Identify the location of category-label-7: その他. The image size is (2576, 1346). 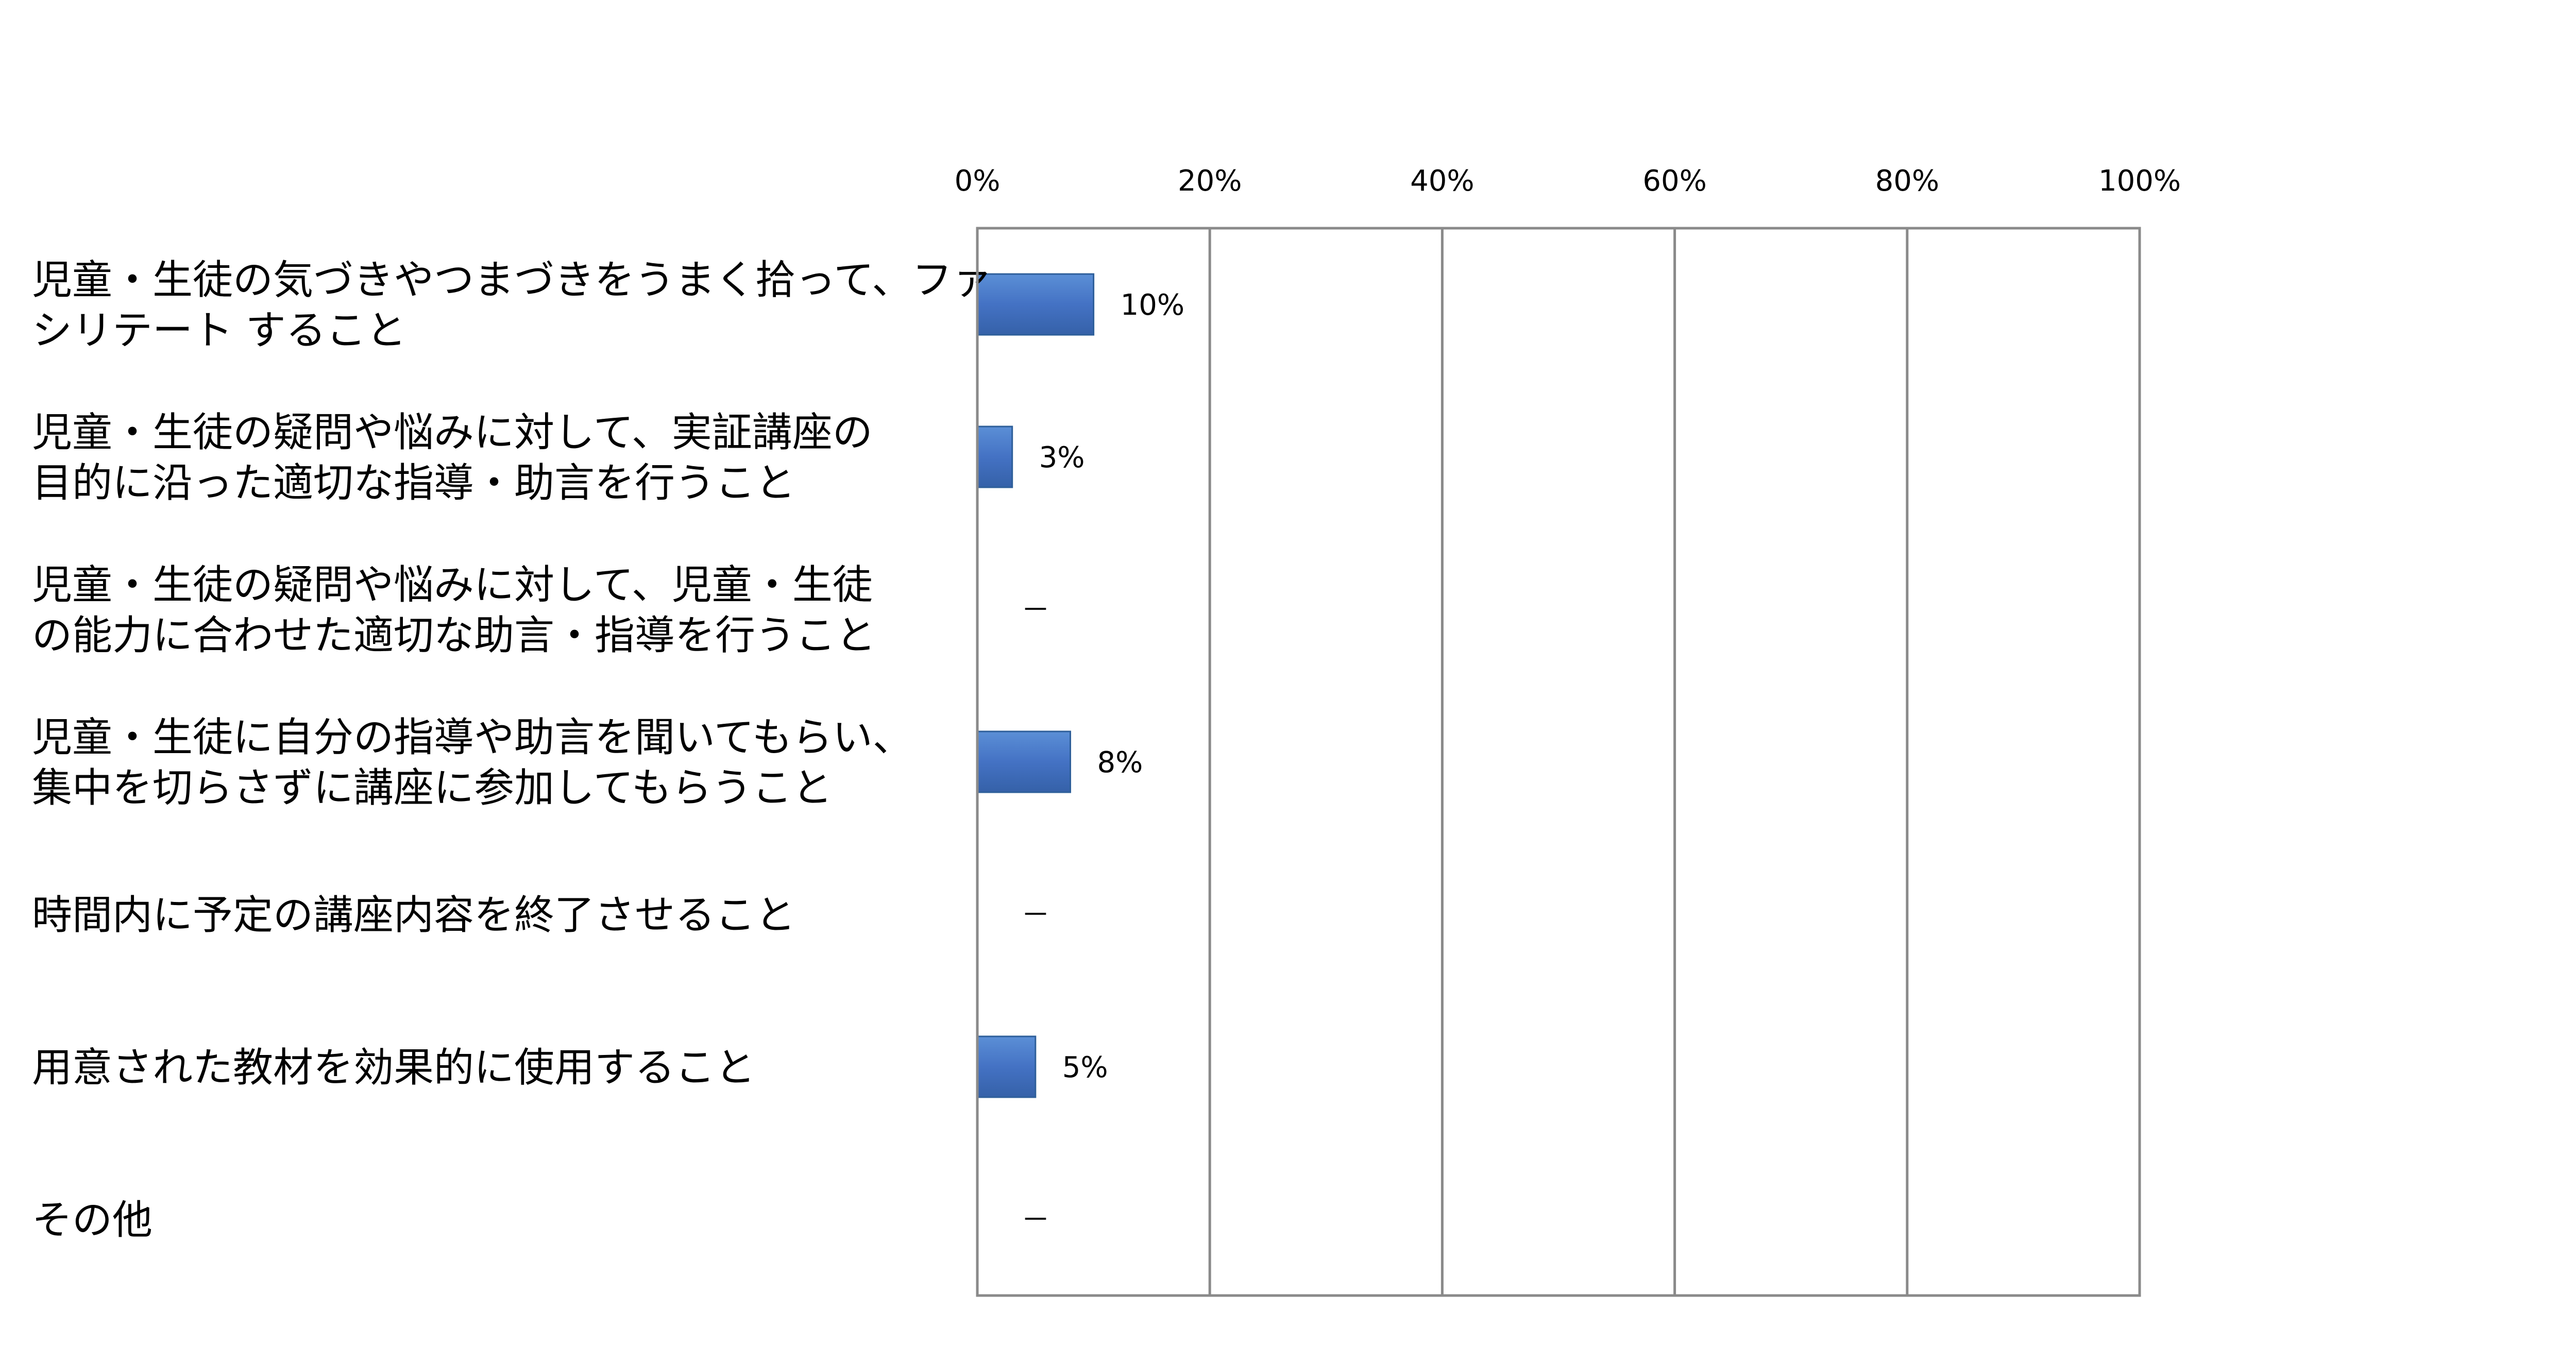
(92, 1220).